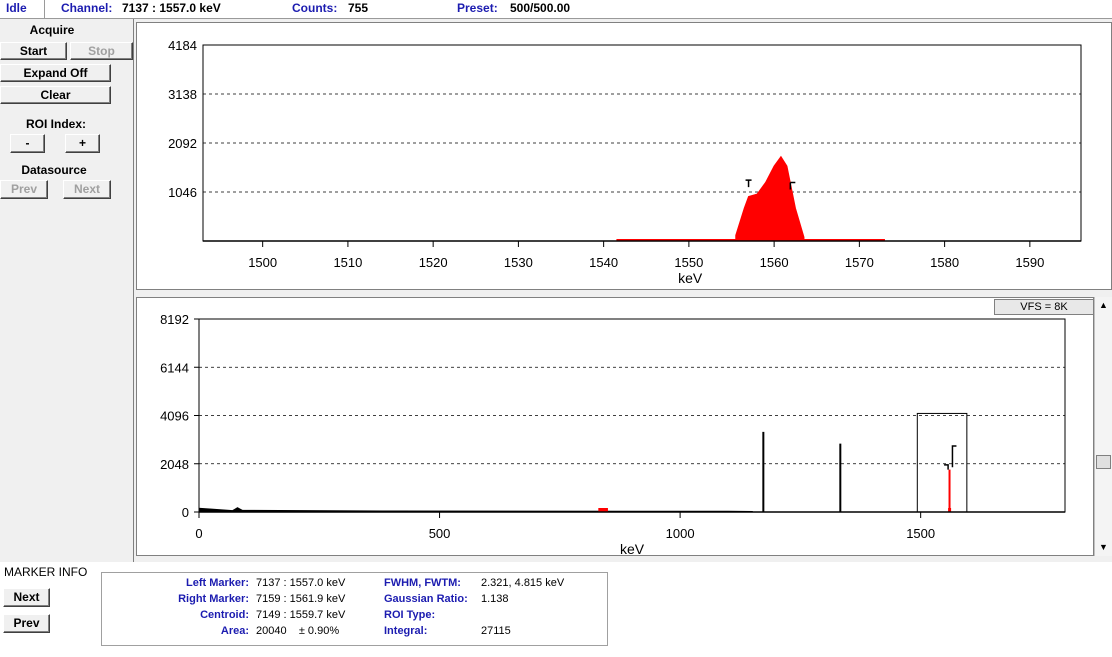 The image size is (1112, 657). Describe the element at coordinates (24, 189) in the screenshot. I see `datasource-prev-button: Prev` at that location.